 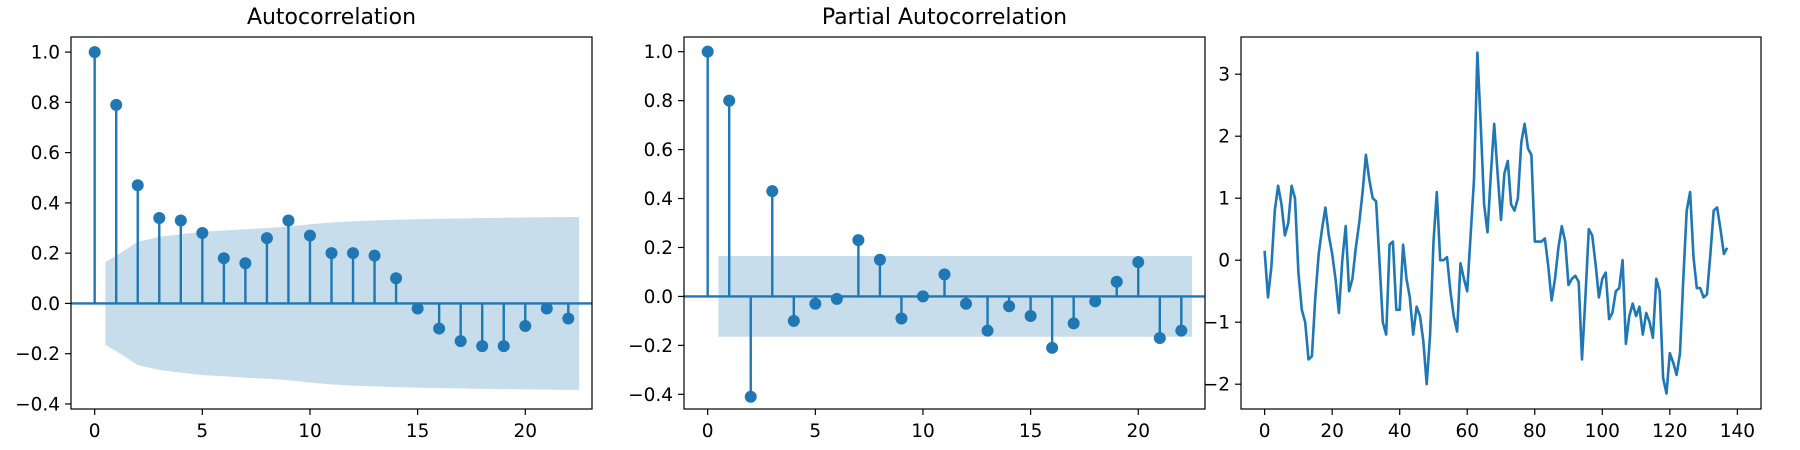 What do you see at coordinates (944, 17) in the screenshot?
I see `chart-title: Partial Autocorrelation` at bounding box center [944, 17].